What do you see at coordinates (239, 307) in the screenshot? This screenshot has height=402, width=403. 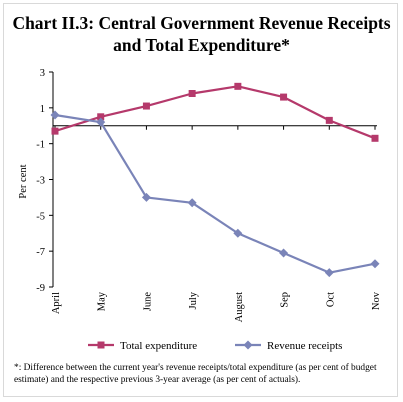 I see `x-tick-label: August` at bounding box center [239, 307].